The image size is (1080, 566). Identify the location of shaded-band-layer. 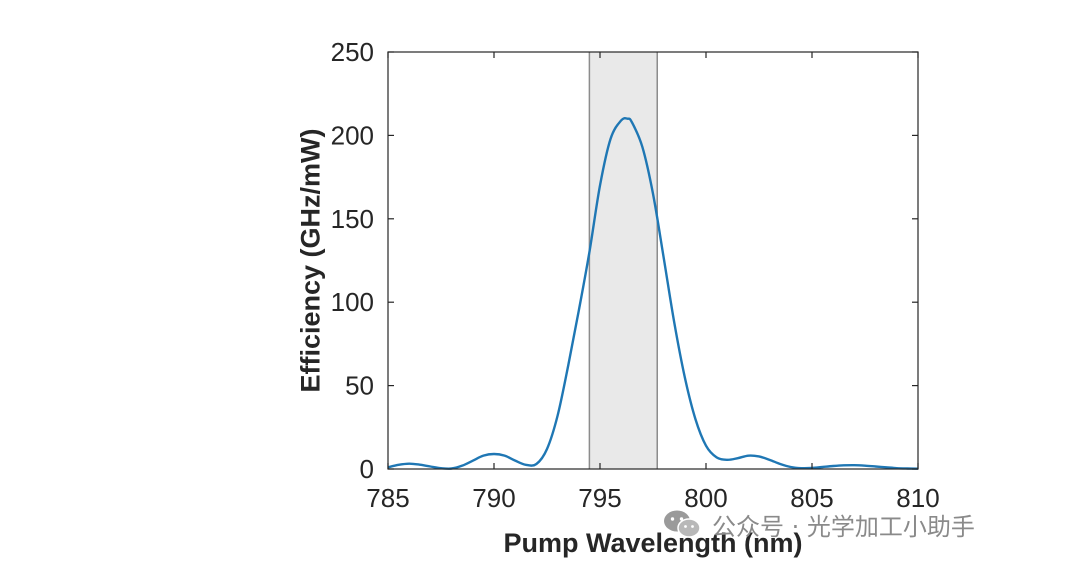
(623, 260).